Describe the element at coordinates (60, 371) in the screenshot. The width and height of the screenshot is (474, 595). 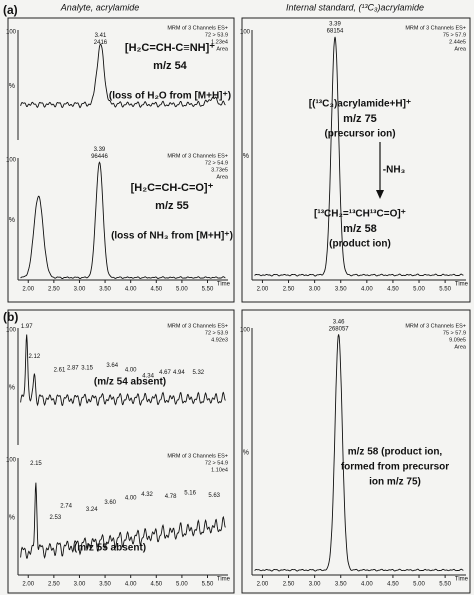
I see `peak-label: 2.61` at that location.